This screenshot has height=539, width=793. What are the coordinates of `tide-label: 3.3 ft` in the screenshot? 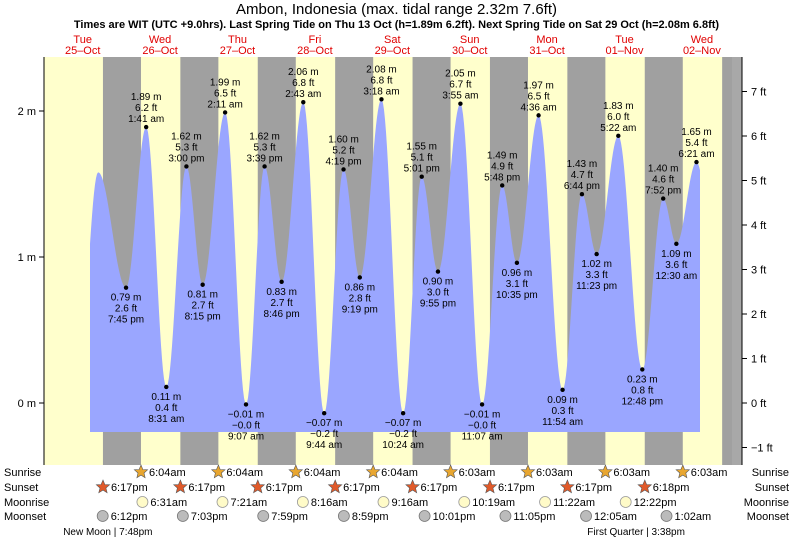 It's located at (597, 275).